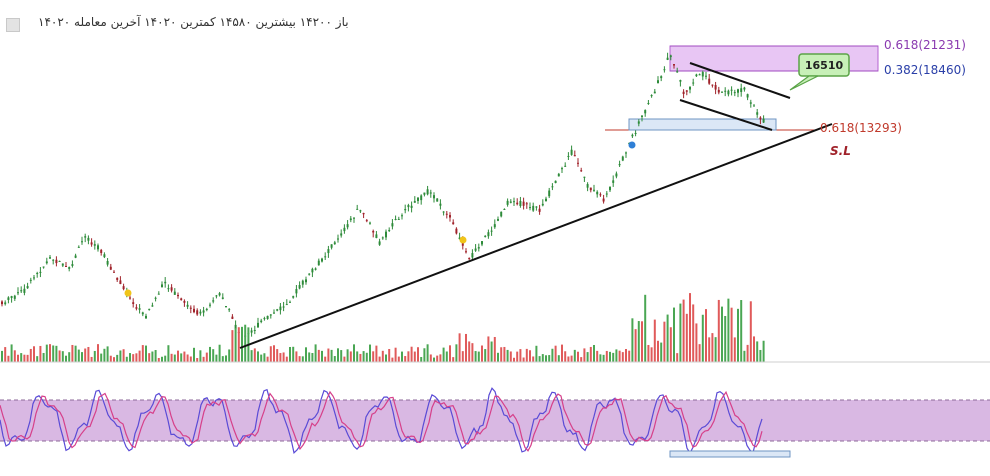 This screenshot has width=990, height=476. I want to click on channel-upper-line, so click(740, 80).